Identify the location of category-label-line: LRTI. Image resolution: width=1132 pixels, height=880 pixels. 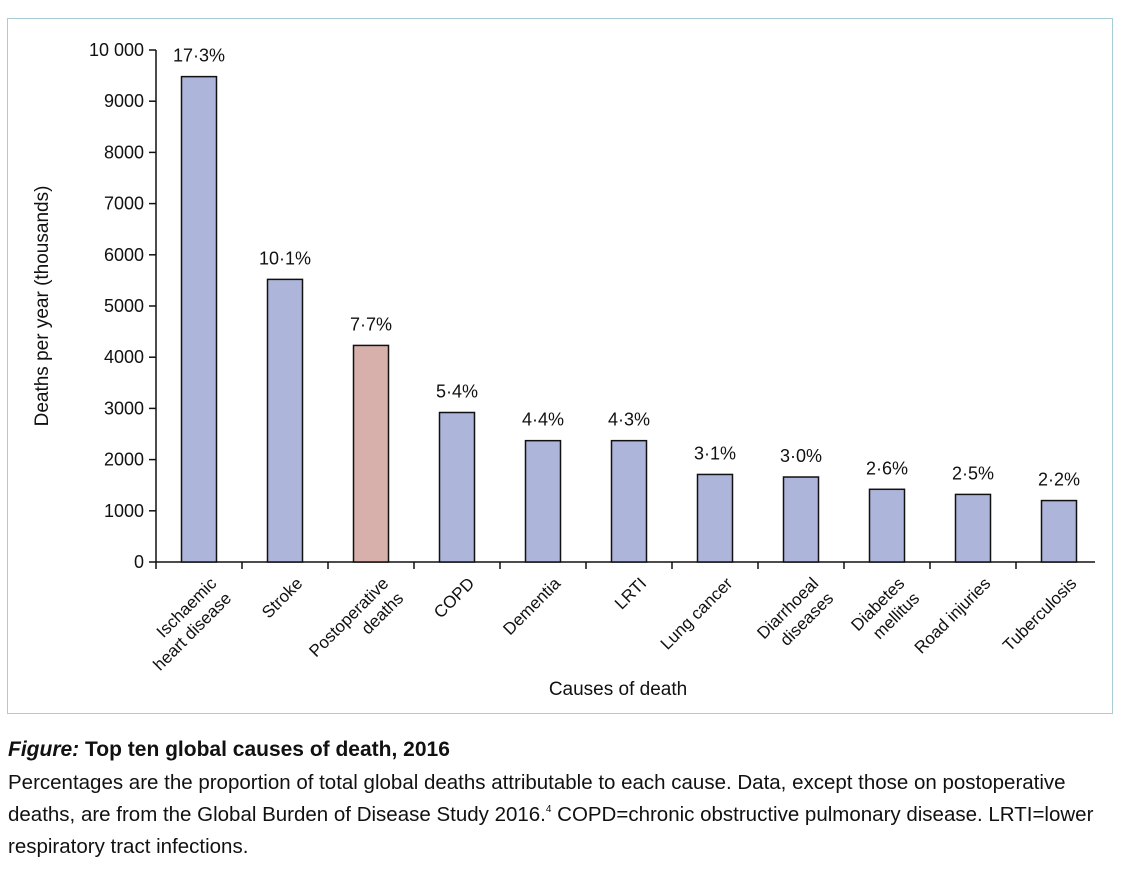
(630, 593).